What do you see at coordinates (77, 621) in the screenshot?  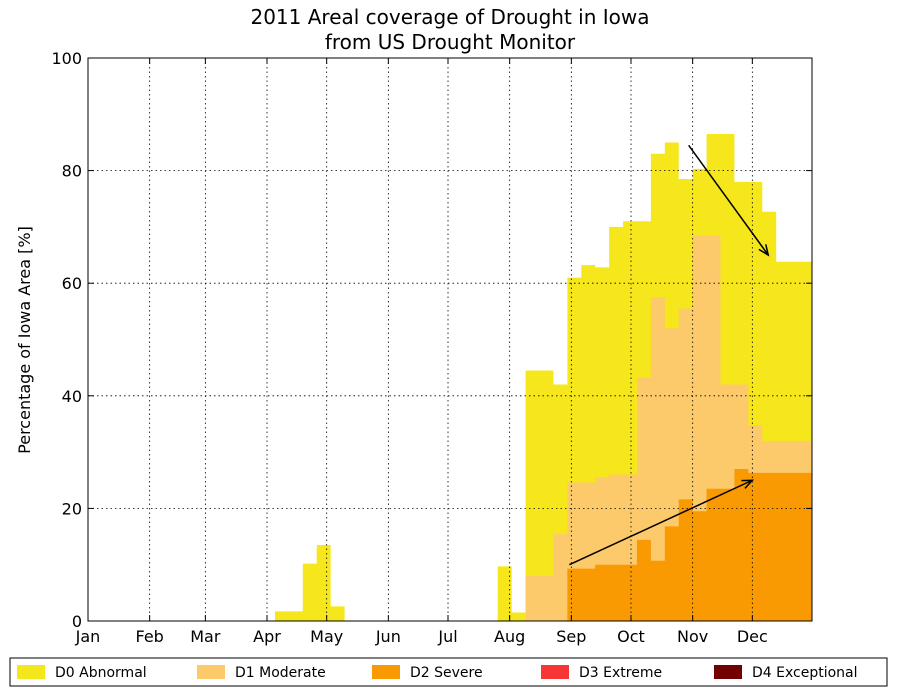 I see `y-tick-label: 0` at bounding box center [77, 621].